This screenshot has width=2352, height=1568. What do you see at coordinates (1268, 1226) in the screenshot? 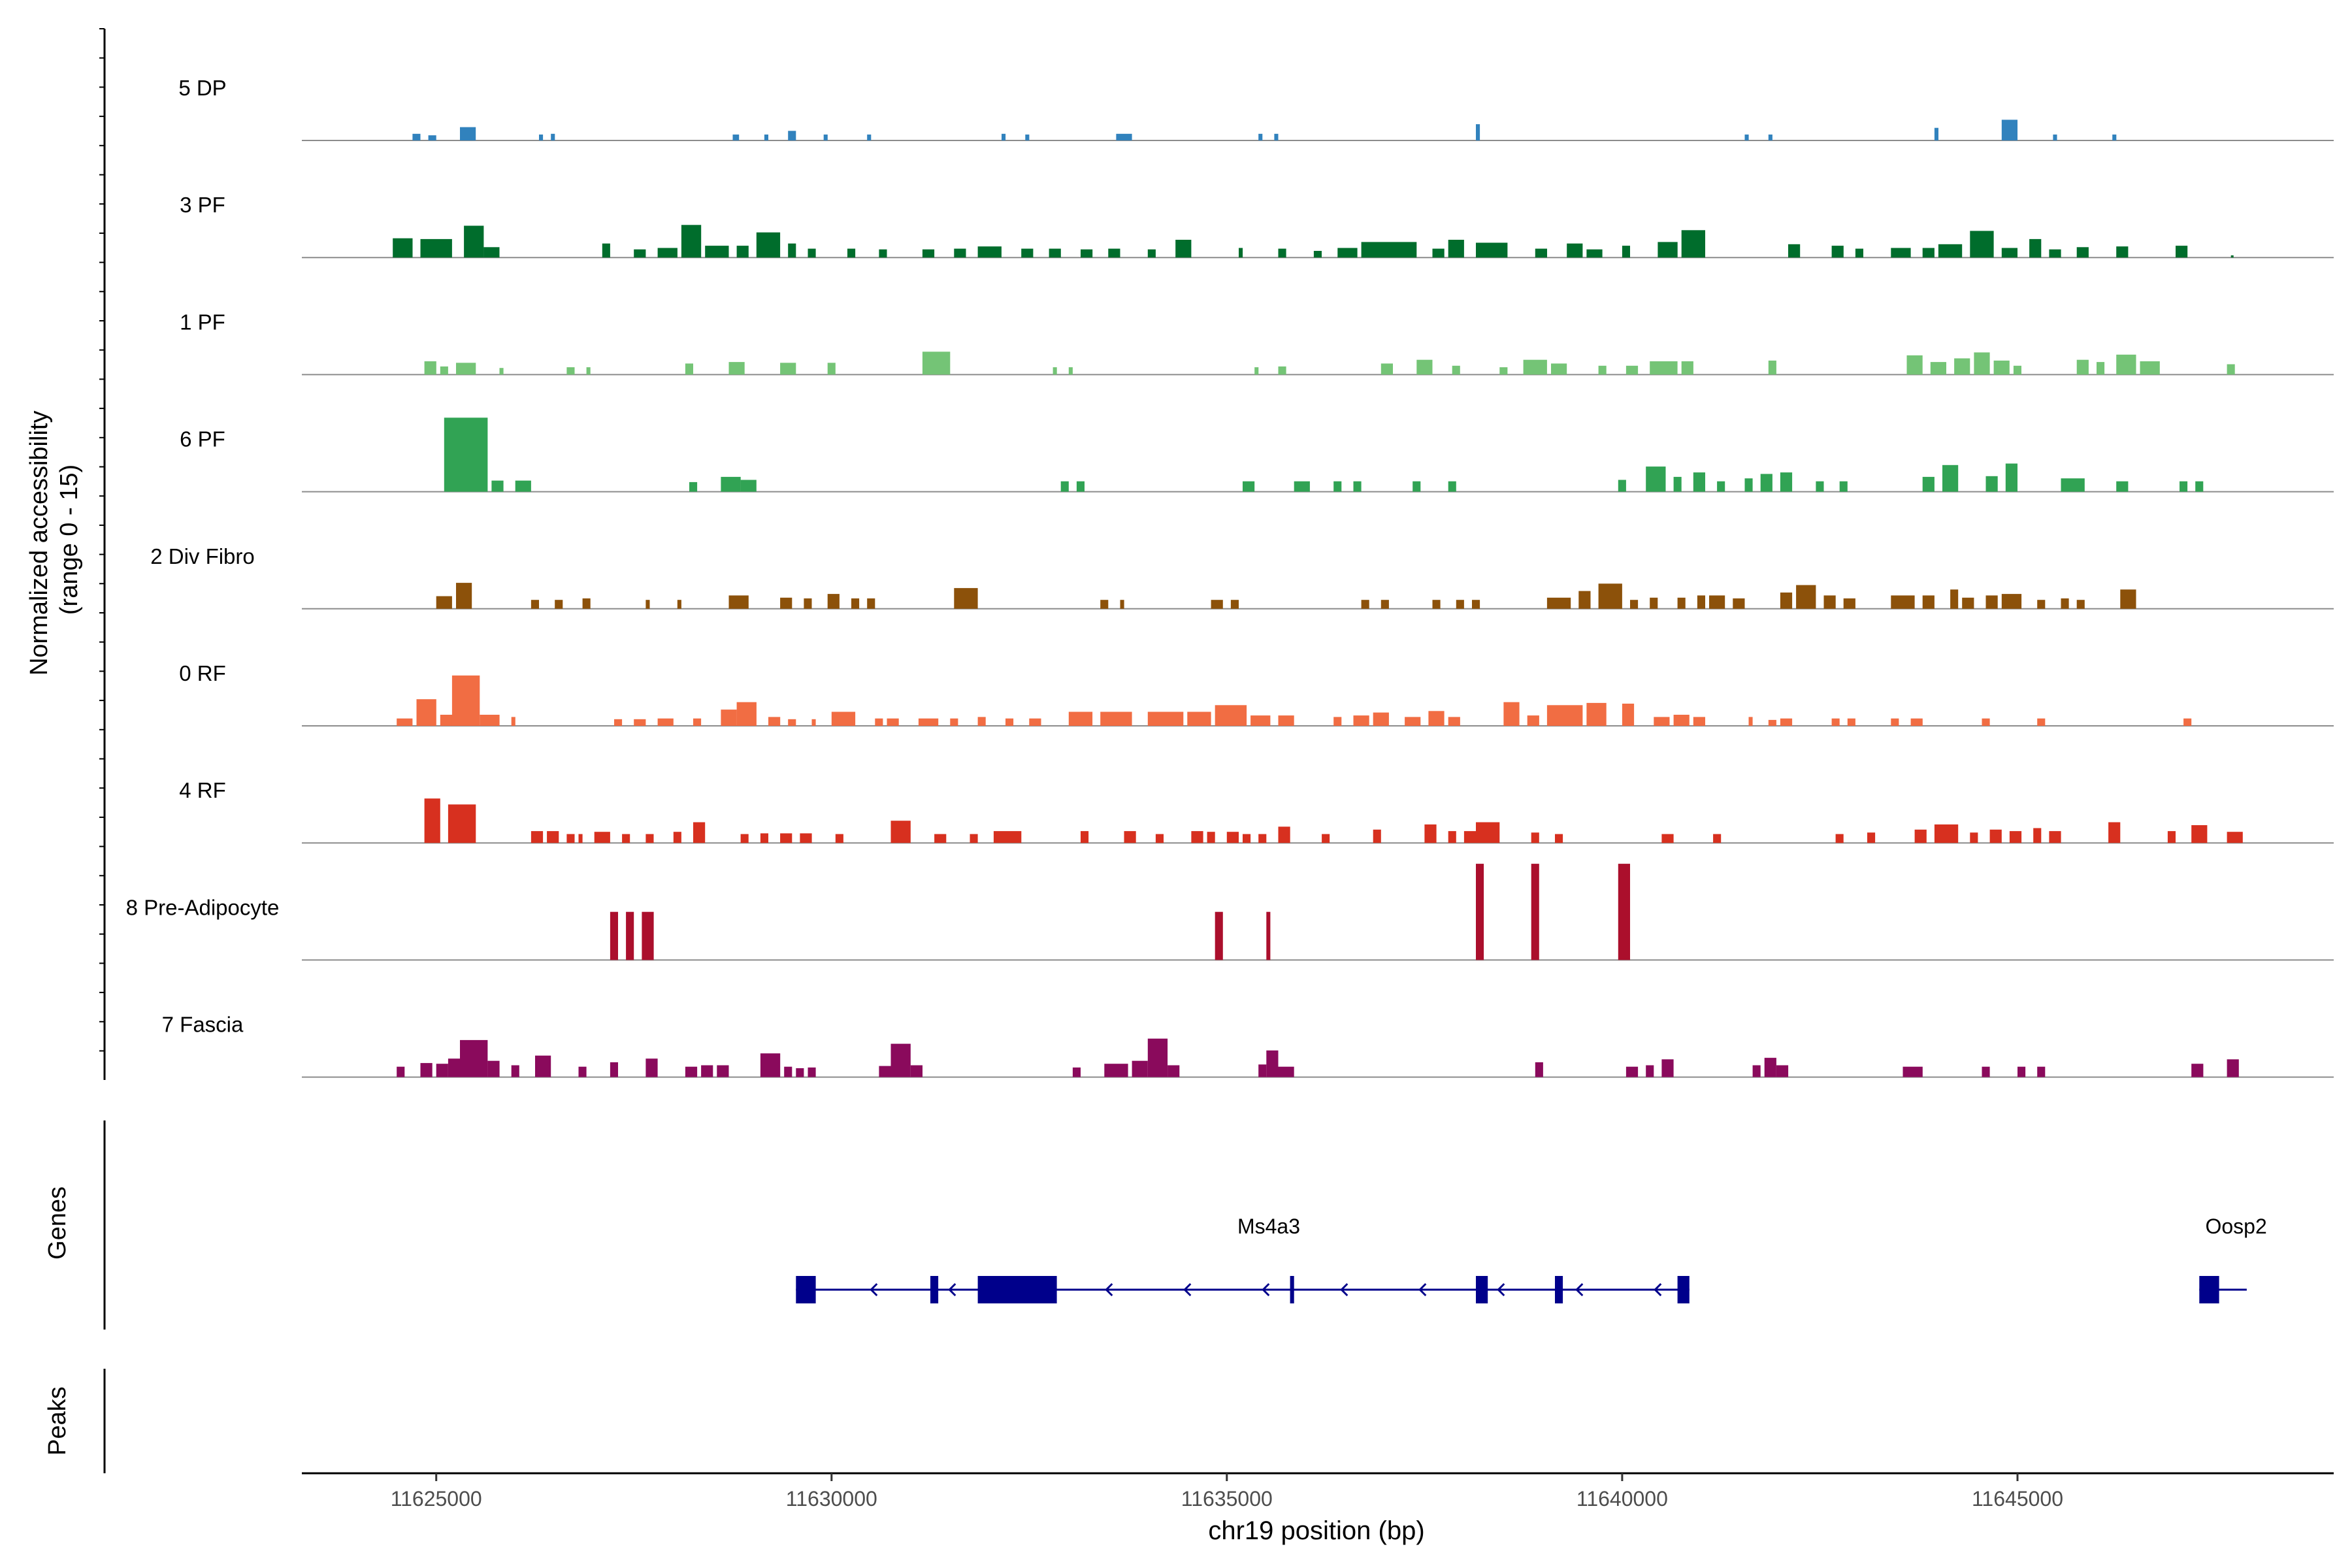
I see `gene-name-label: Ms4a3` at bounding box center [1268, 1226].